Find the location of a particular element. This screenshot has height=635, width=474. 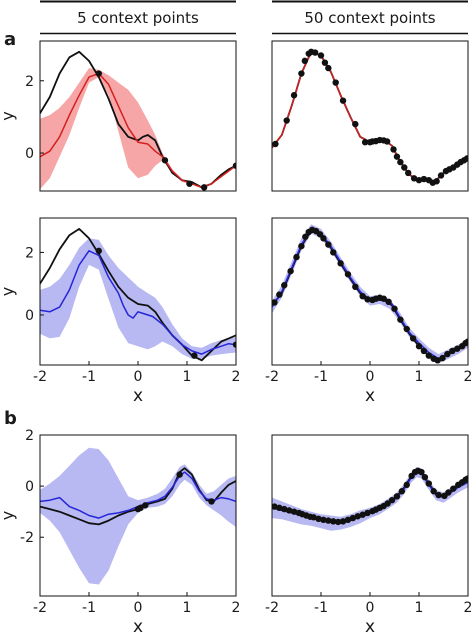

y-axis-label: y is located at coordinates (8, 515).